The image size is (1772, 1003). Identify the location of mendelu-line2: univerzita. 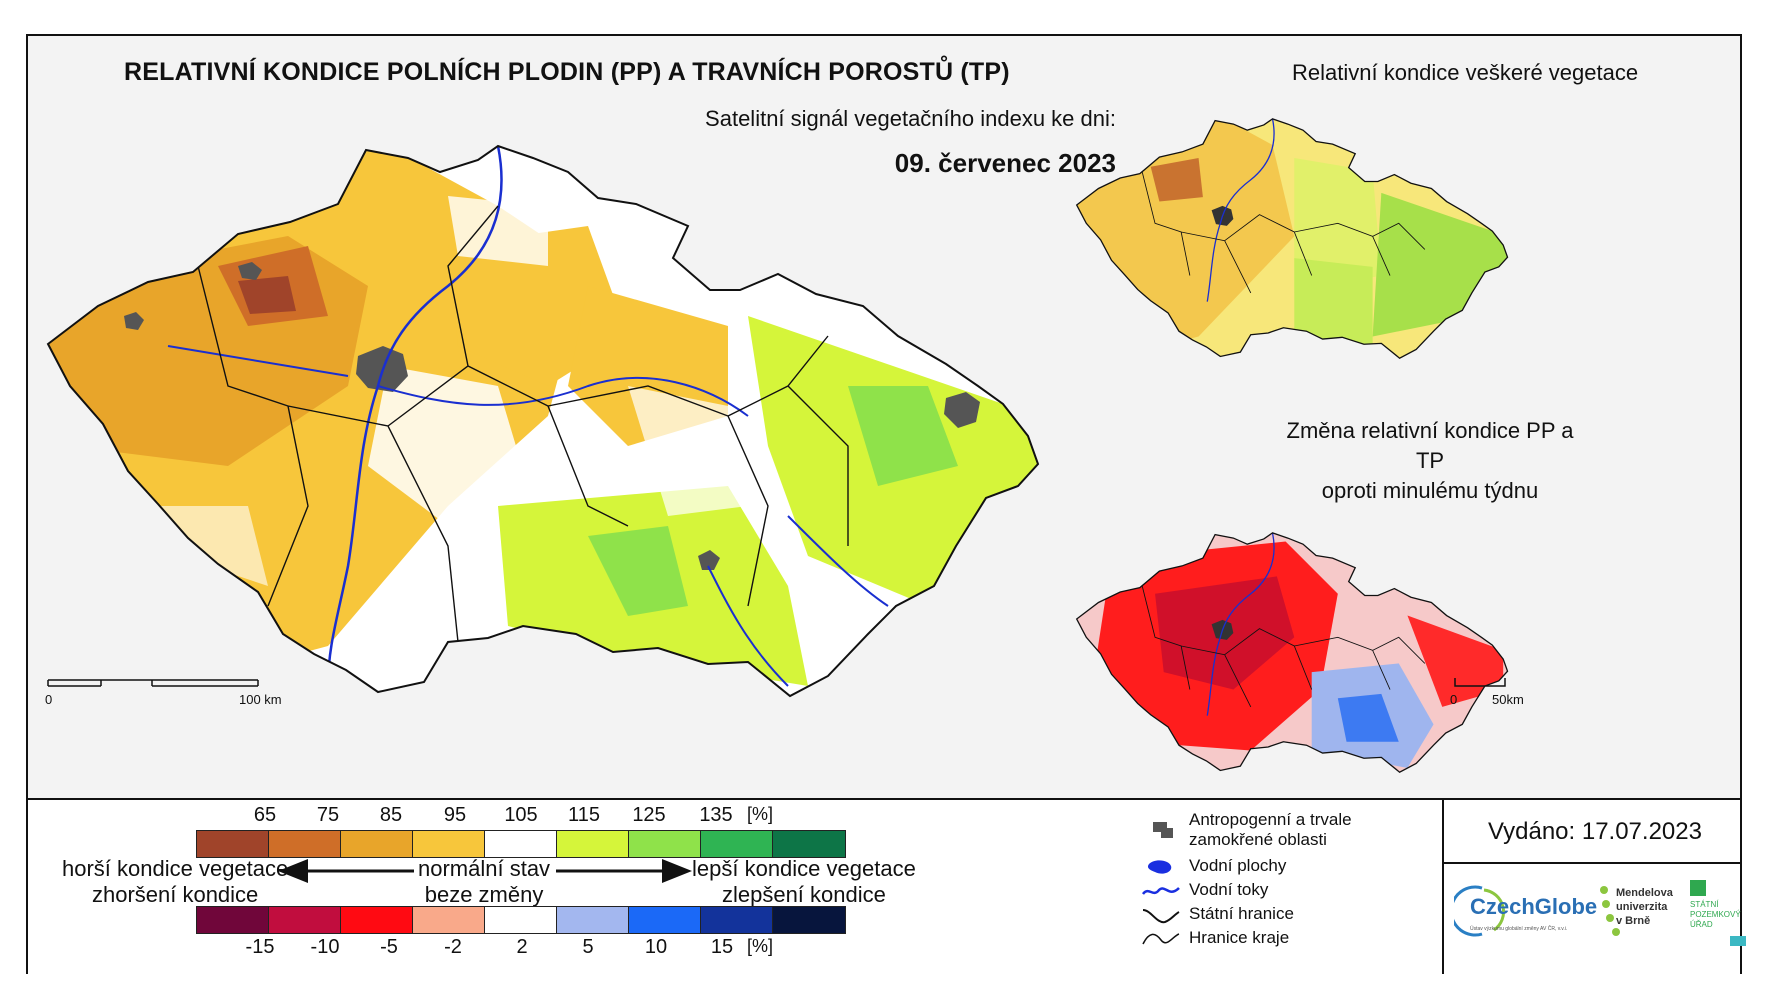
(1642, 907).